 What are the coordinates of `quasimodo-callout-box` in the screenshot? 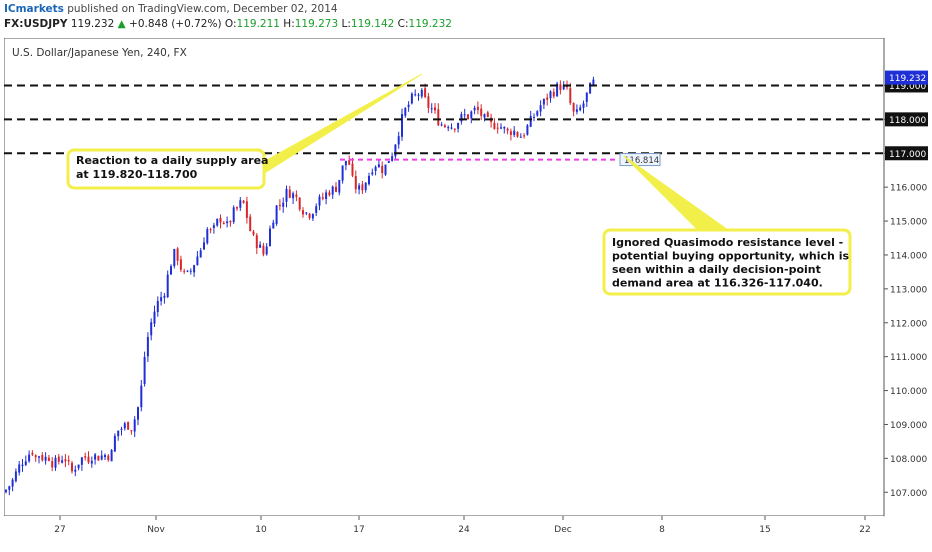 It's located at (727, 262).